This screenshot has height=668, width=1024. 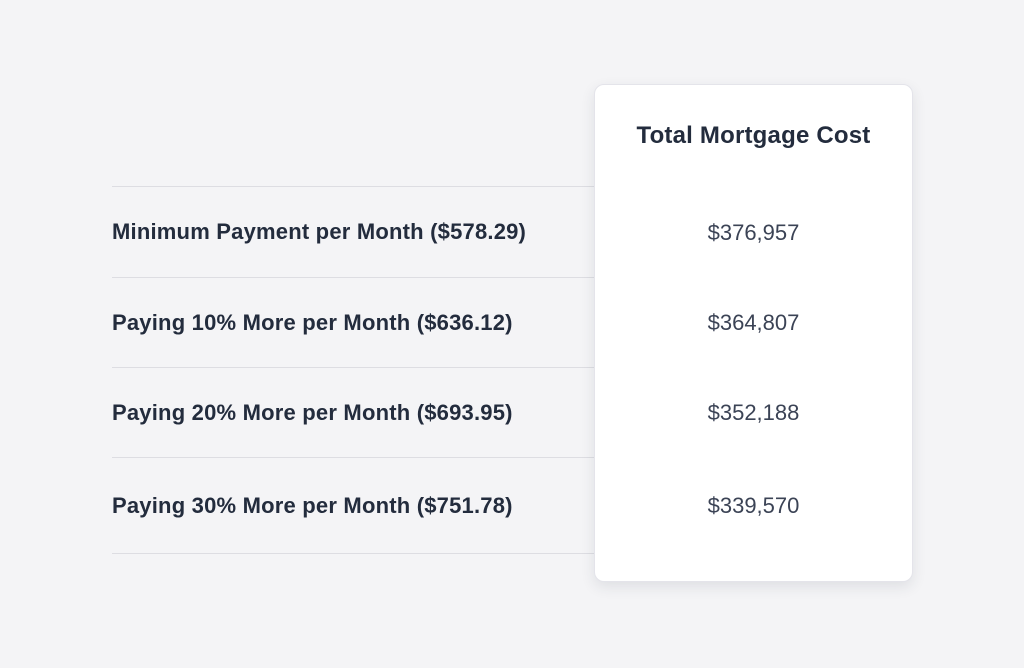 What do you see at coordinates (312, 505) in the screenshot?
I see `row-label: Paying 30% More per Month ($751.78)` at bounding box center [312, 505].